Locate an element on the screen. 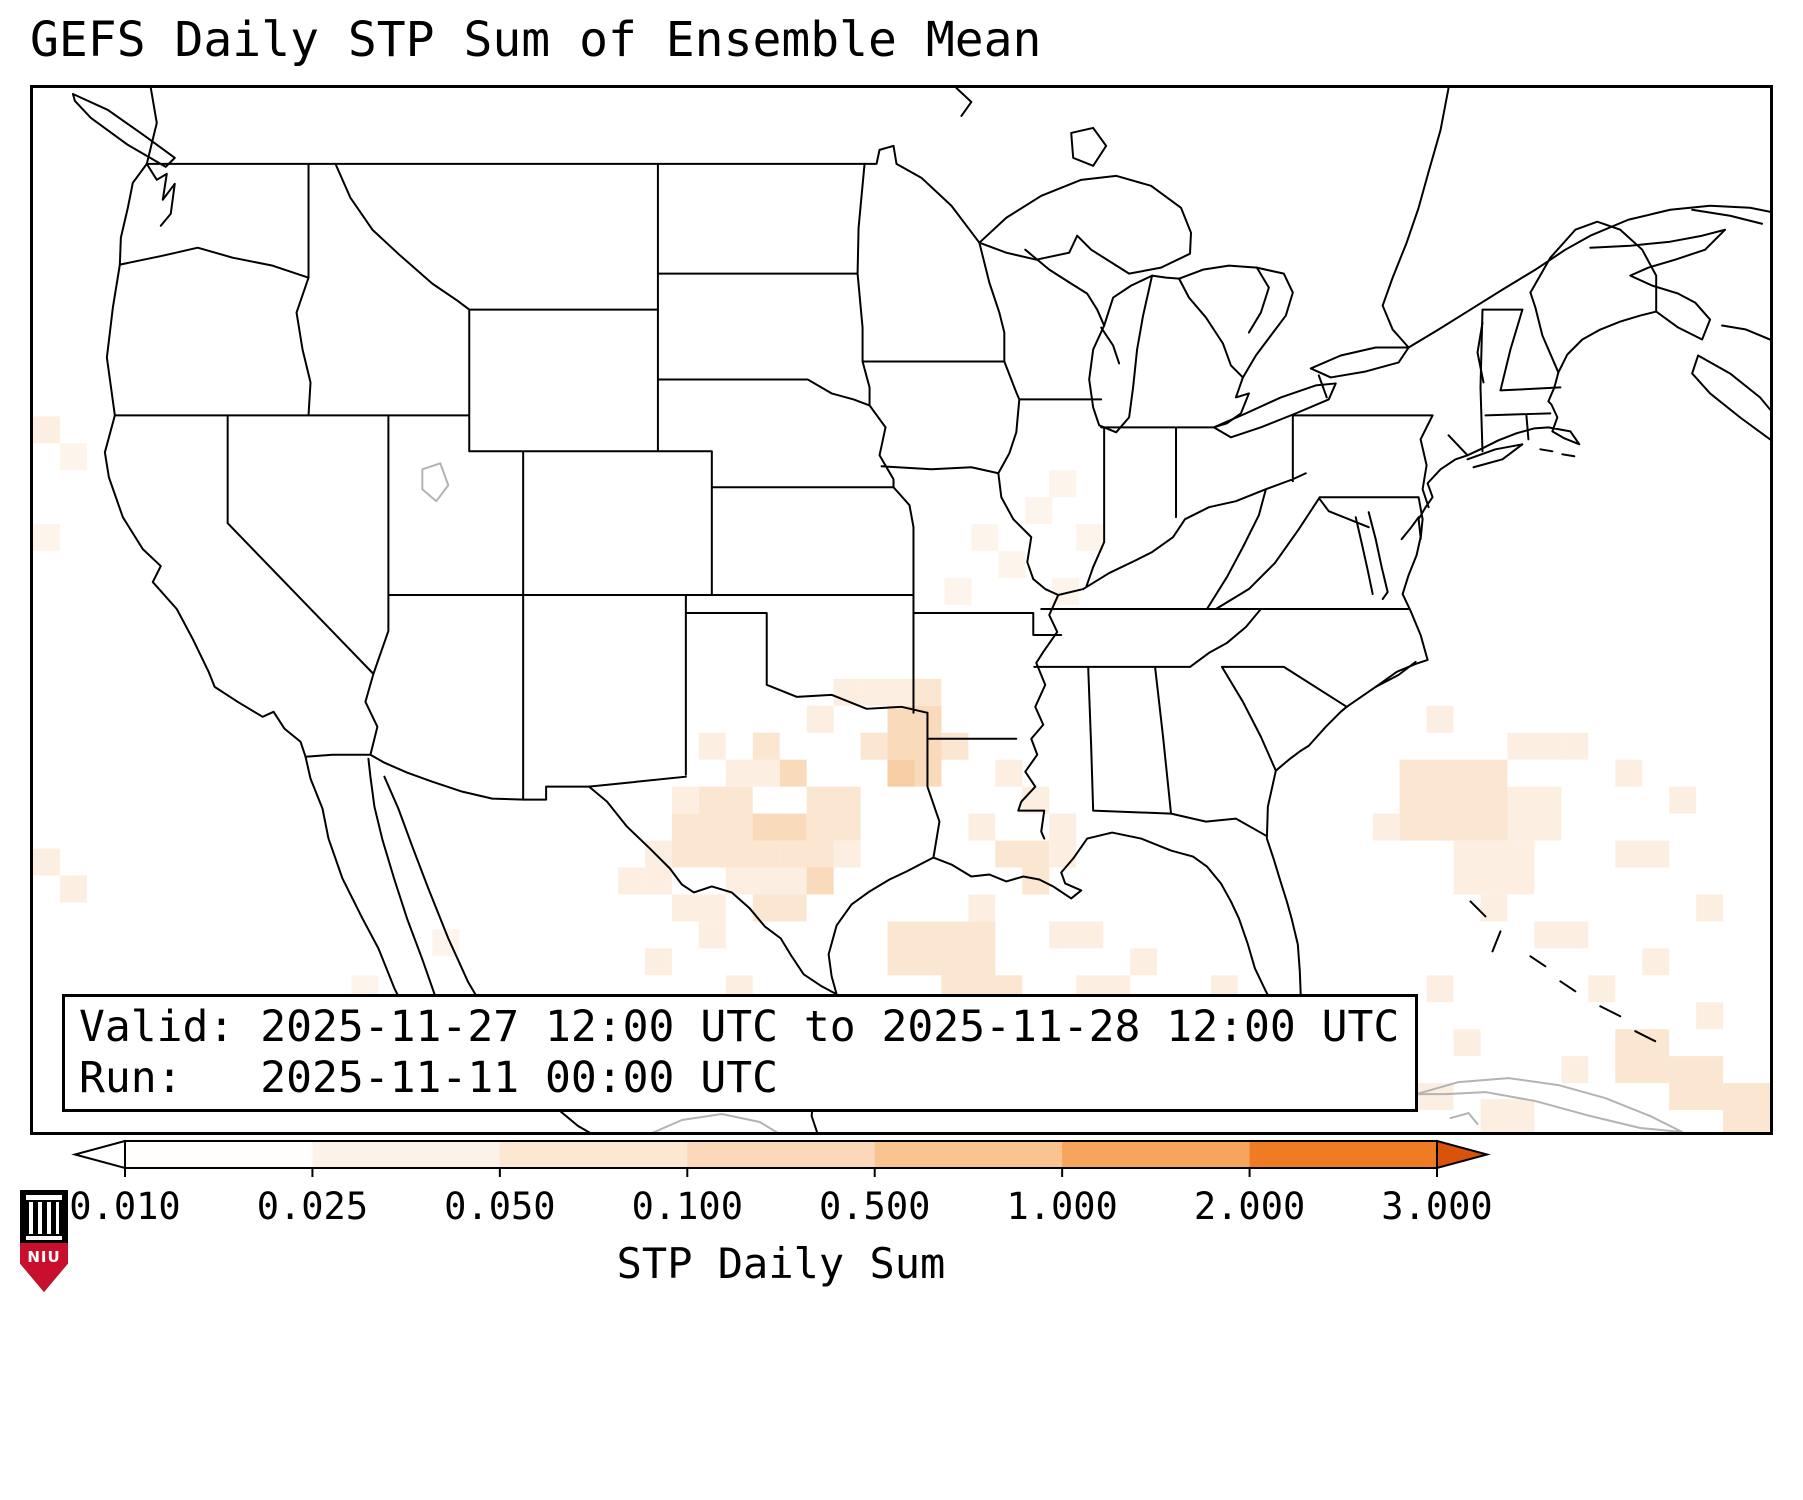  niagara-river is located at coordinates (1322, 386).